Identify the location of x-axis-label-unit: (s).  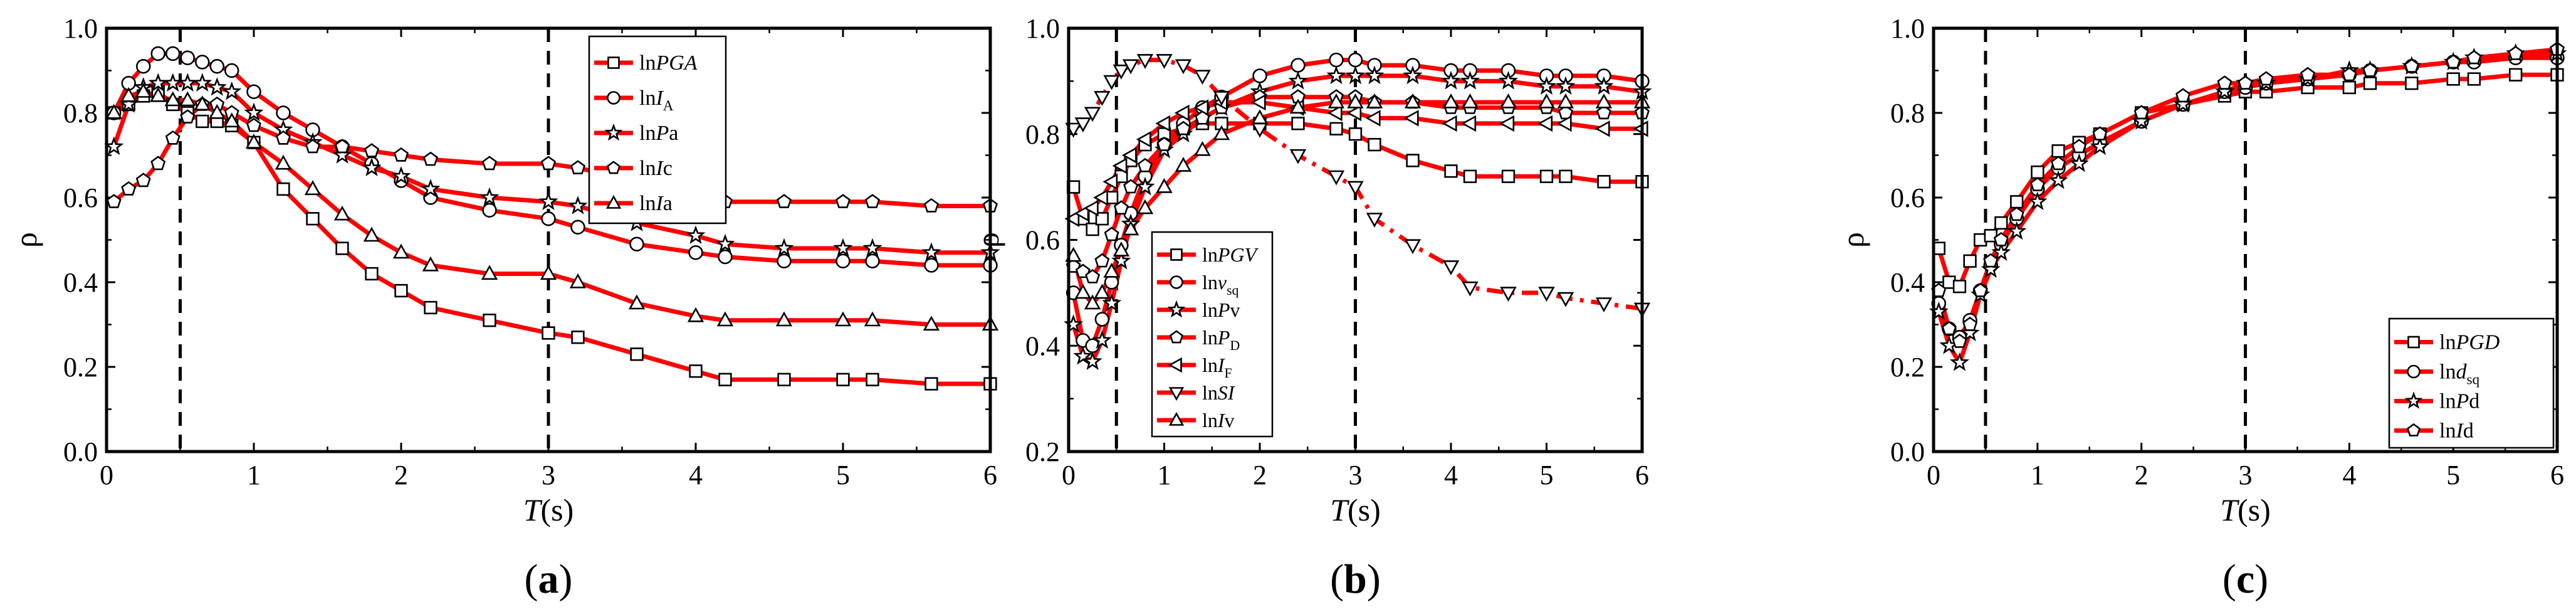
(557, 509).